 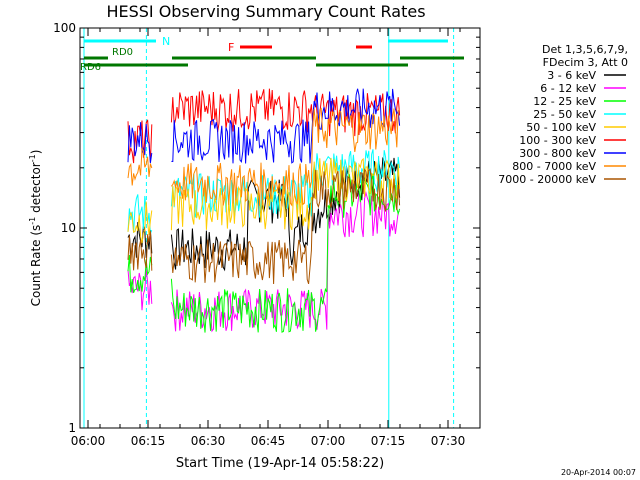 What do you see at coordinates (36, 152) in the screenshot?
I see `y-axis-label-end: )` at bounding box center [36, 152].